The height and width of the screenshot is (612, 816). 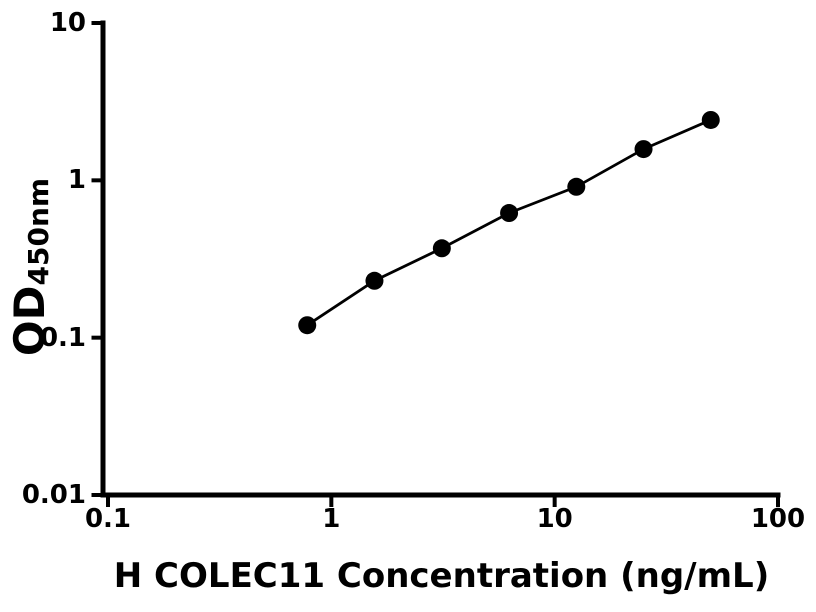 I want to click on y-tick-label: 1, so click(x=76, y=180).